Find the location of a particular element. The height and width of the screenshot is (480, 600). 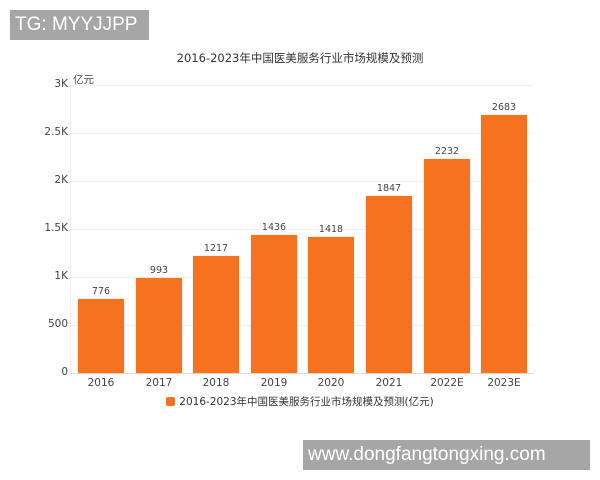

bar-value-2021: 1847 is located at coordinates (389, 188).